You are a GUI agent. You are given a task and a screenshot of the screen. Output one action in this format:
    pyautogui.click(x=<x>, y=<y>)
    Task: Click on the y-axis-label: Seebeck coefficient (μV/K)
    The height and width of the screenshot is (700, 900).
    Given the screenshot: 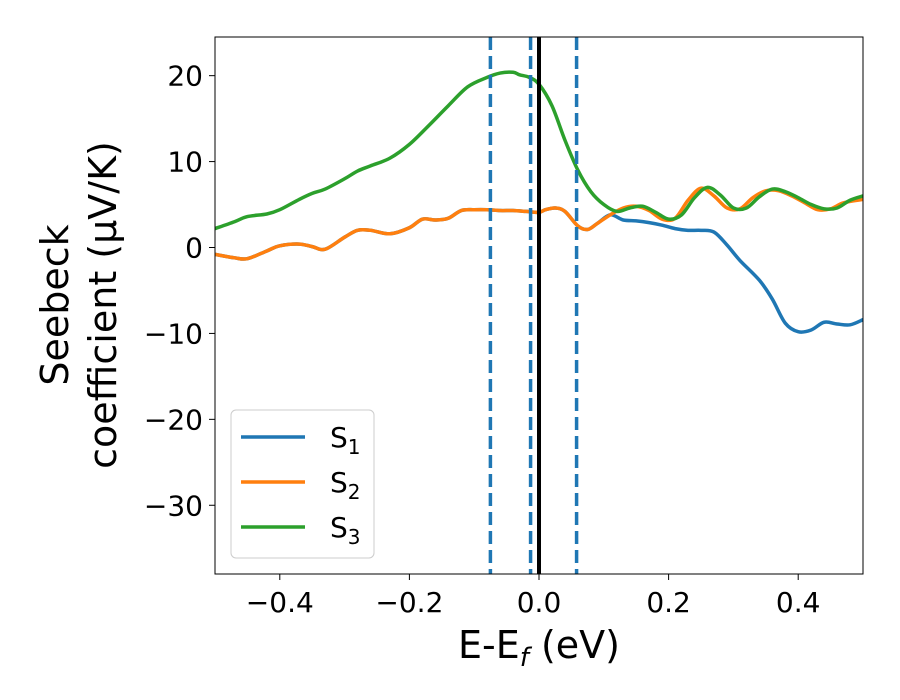 What is the action you would take?
    pyautogui.click(x=79, y=305)
    